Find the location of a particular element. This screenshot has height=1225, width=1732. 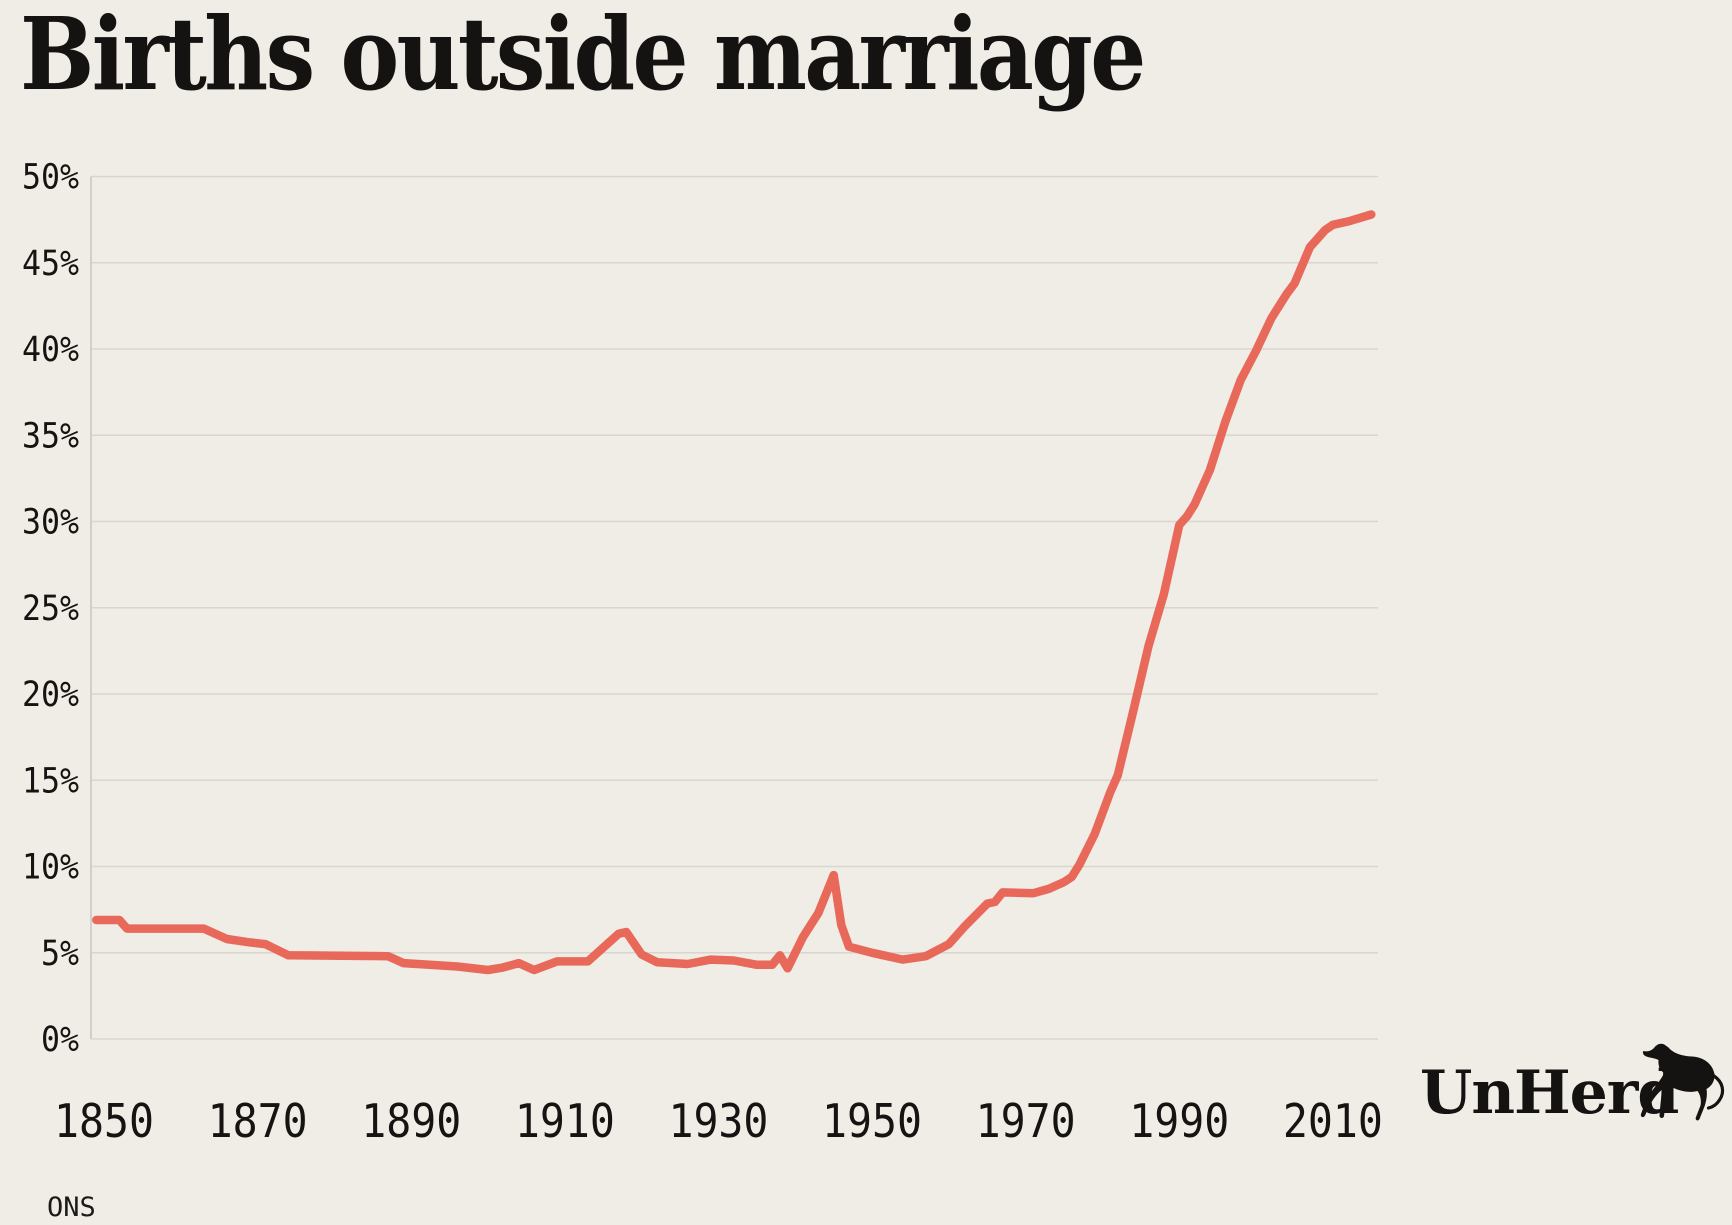

y-tick-label-50: 50% is located at coordinates (50, 178).